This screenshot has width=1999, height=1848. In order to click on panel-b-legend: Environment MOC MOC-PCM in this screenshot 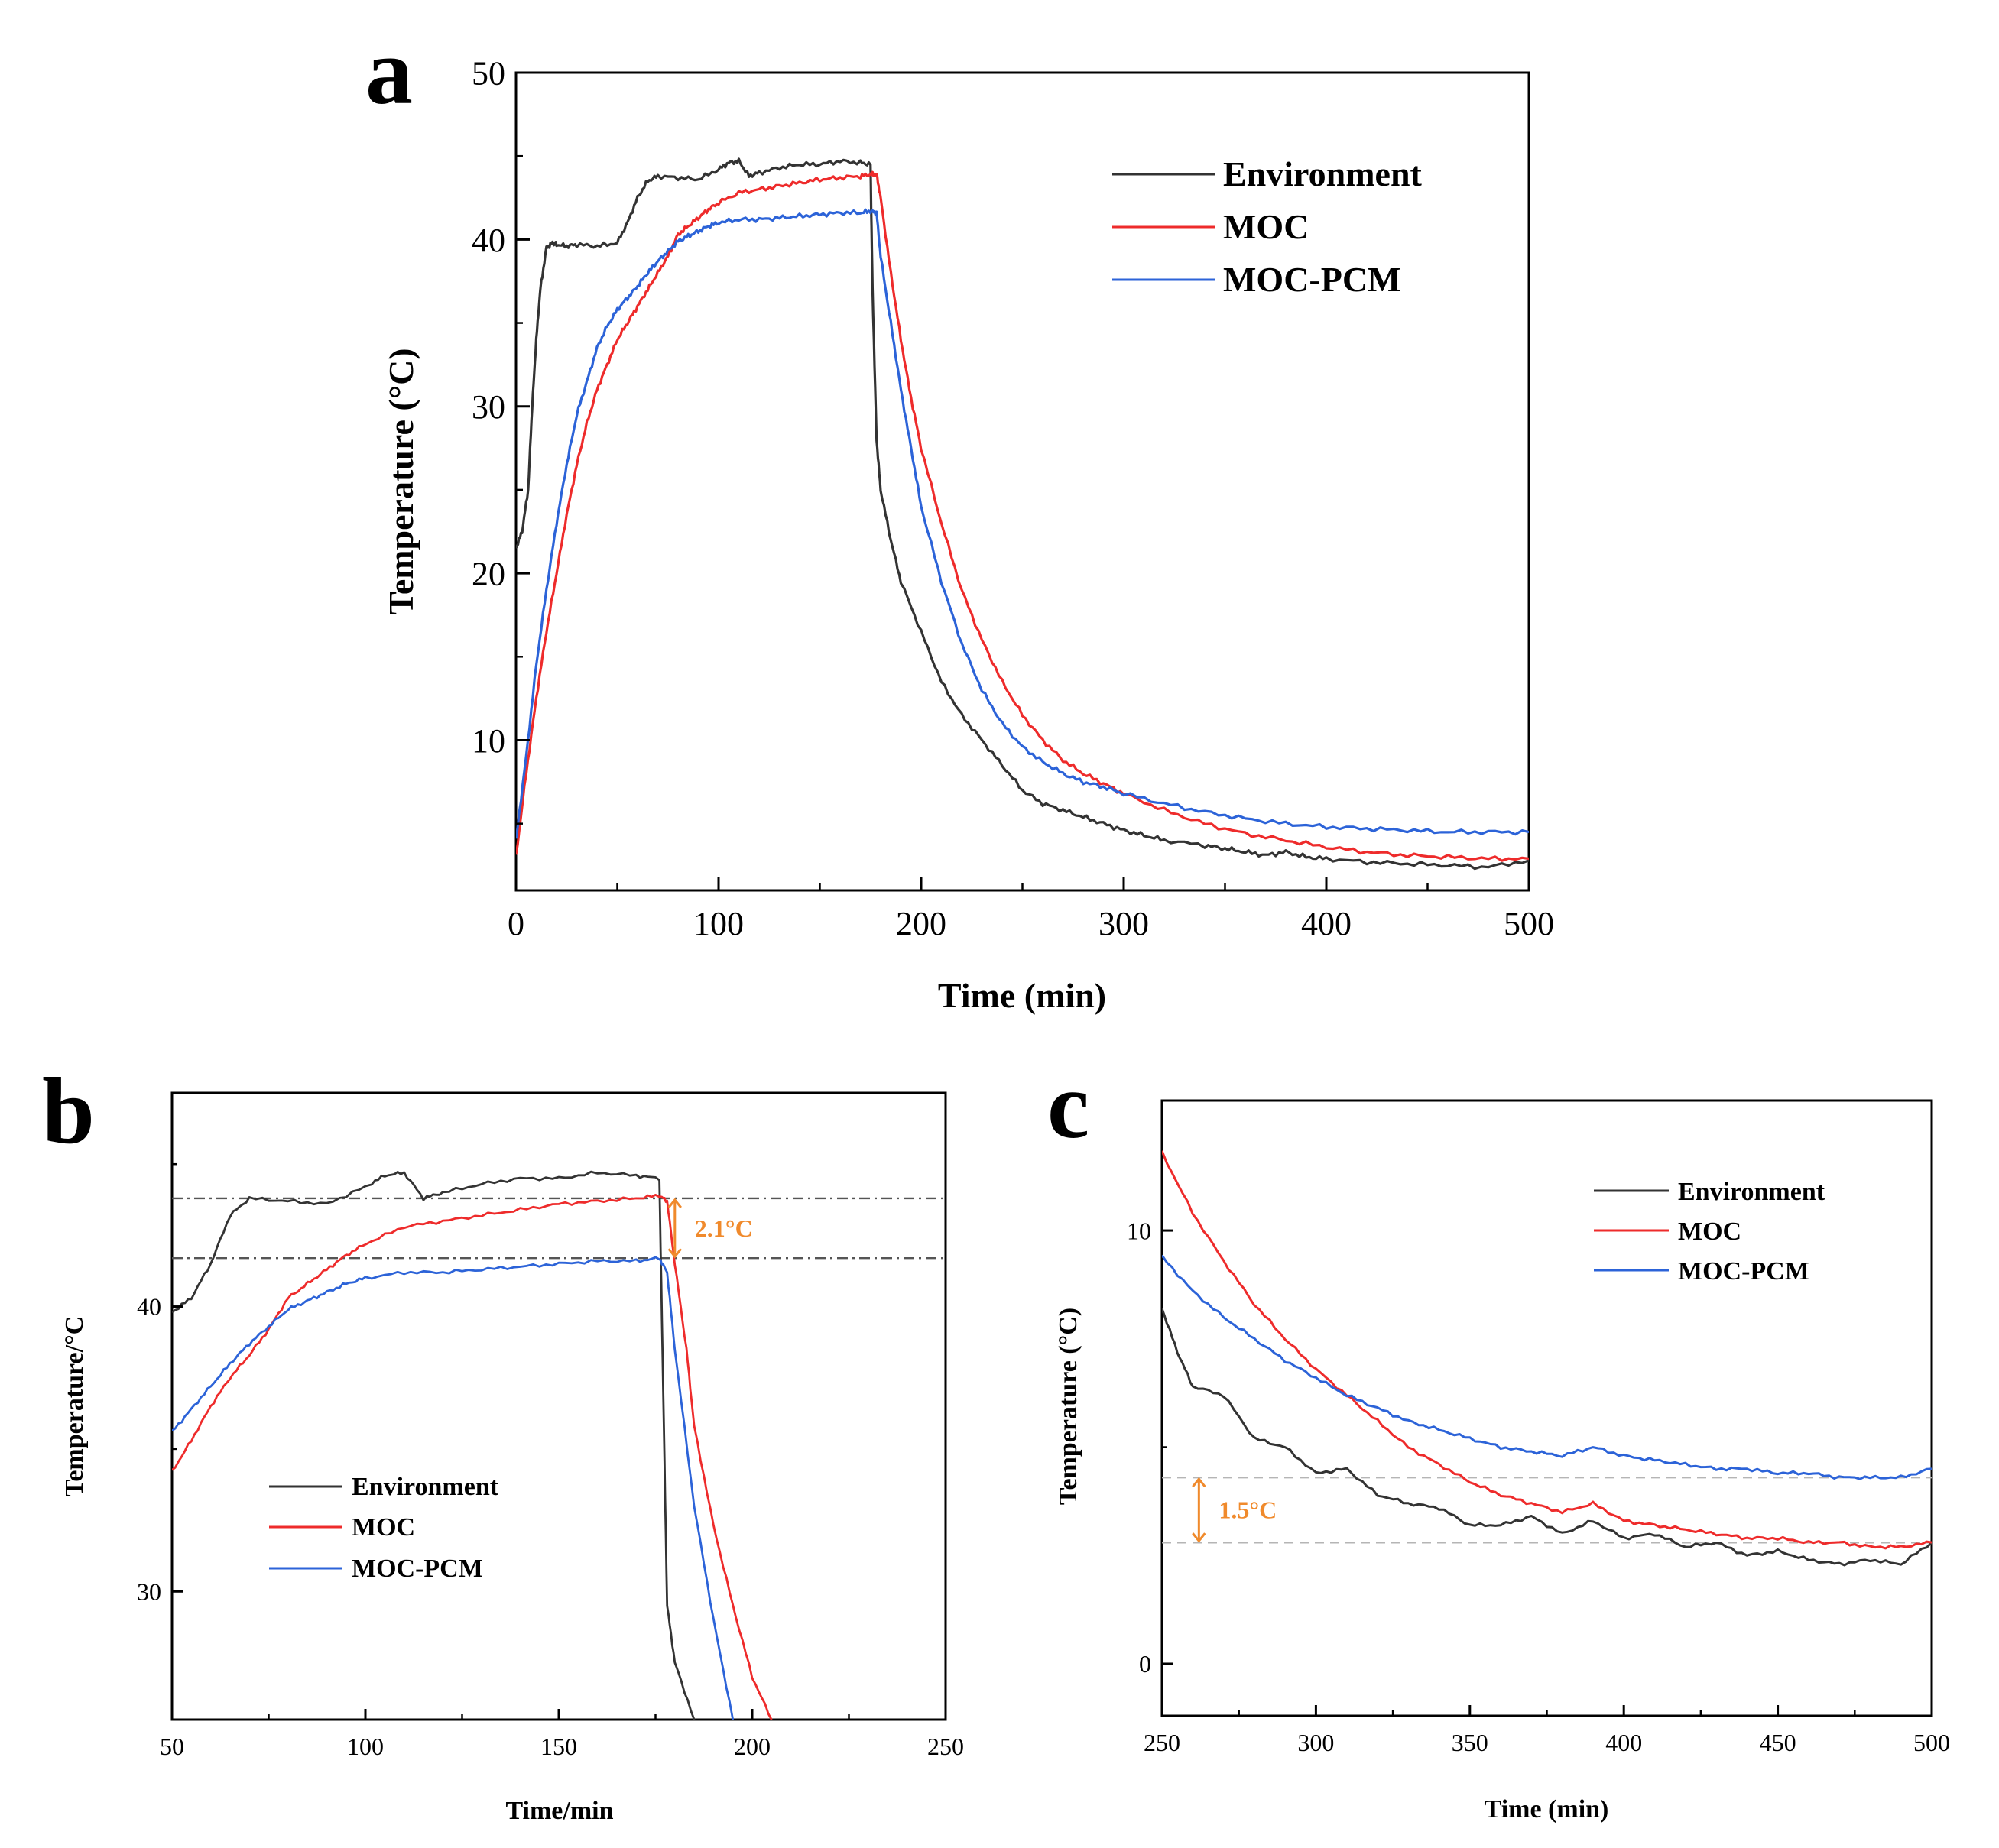, I will do `click(384, 1528)`.